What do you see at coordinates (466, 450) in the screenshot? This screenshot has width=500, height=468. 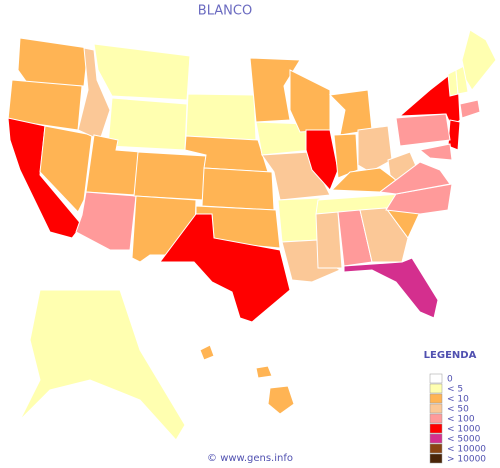 I see `legend-label: < 10000` at bounding box center [466, 450].